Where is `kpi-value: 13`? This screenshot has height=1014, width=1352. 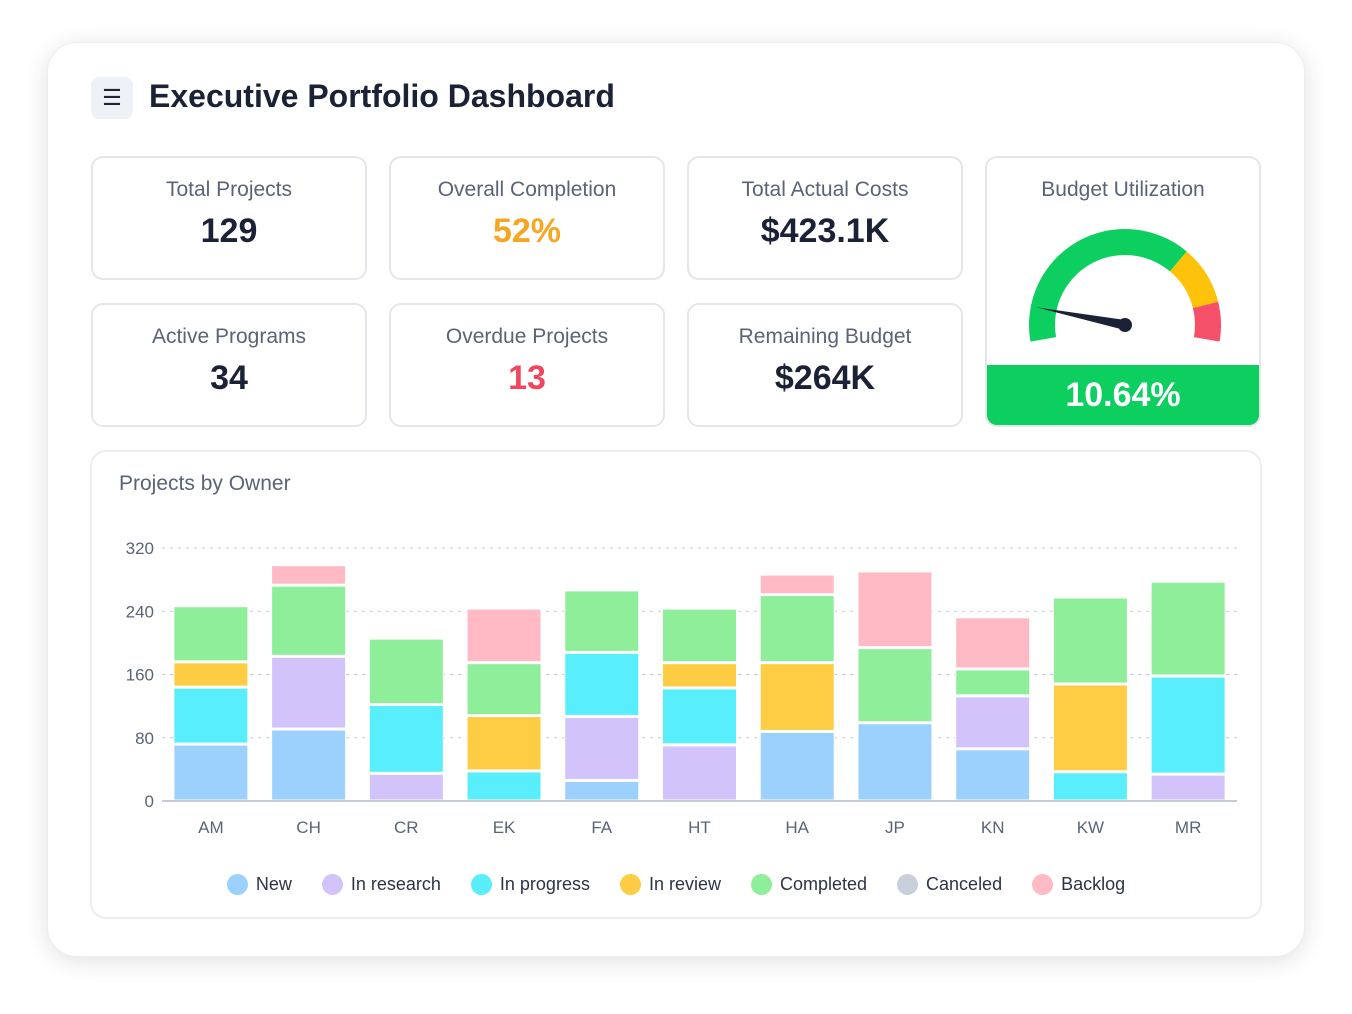 kpi-value: 13 is located at coordinates (527, 378).